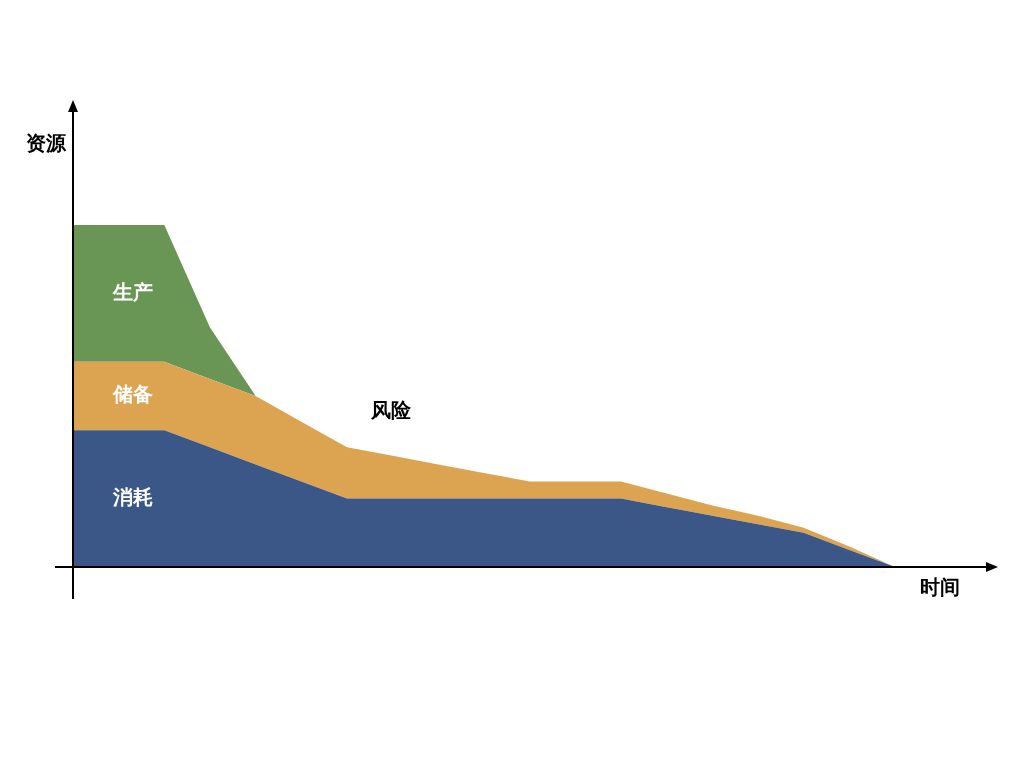  Describe the element at coordinates (132, 394) in the screenshot. I see `series-label: 储备` at that location.